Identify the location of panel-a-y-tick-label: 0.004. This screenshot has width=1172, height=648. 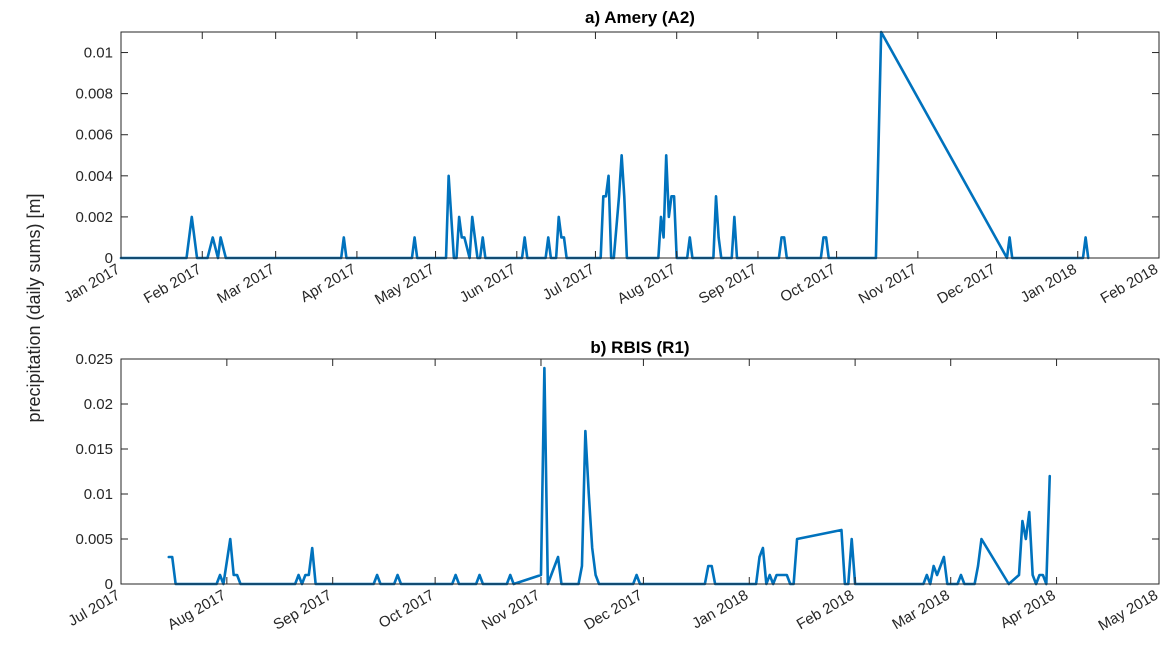
(94, 176).